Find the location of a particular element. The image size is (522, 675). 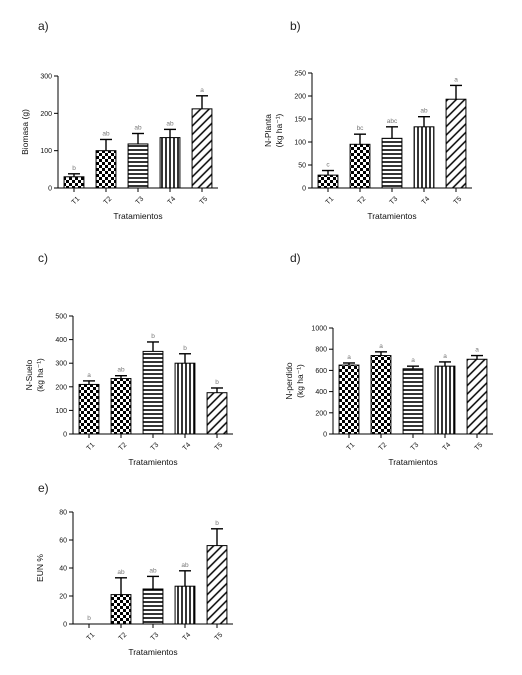

y-tick-label: 60 is located at coordinates (63, 541).